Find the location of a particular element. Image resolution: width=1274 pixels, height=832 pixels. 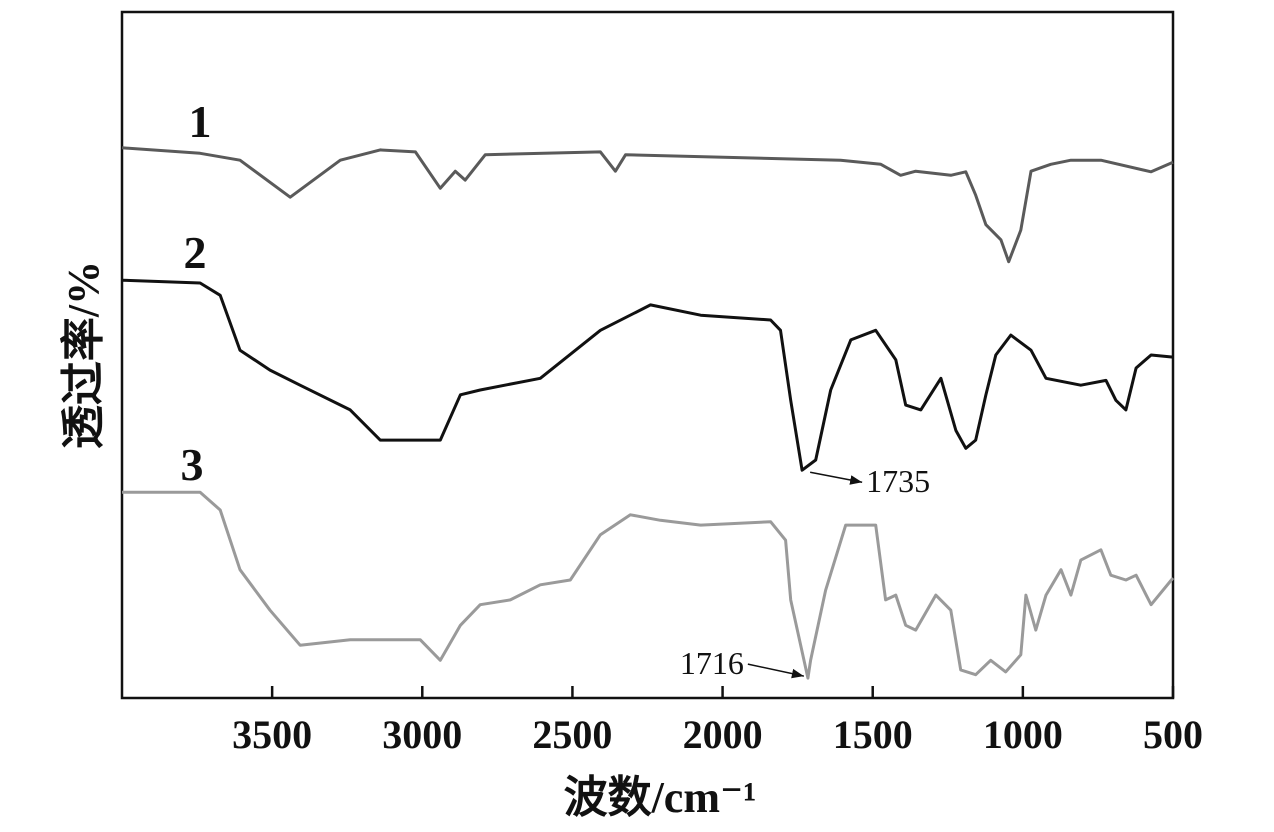

x-tick-label: 3000 is located at coordinates (422, 734).